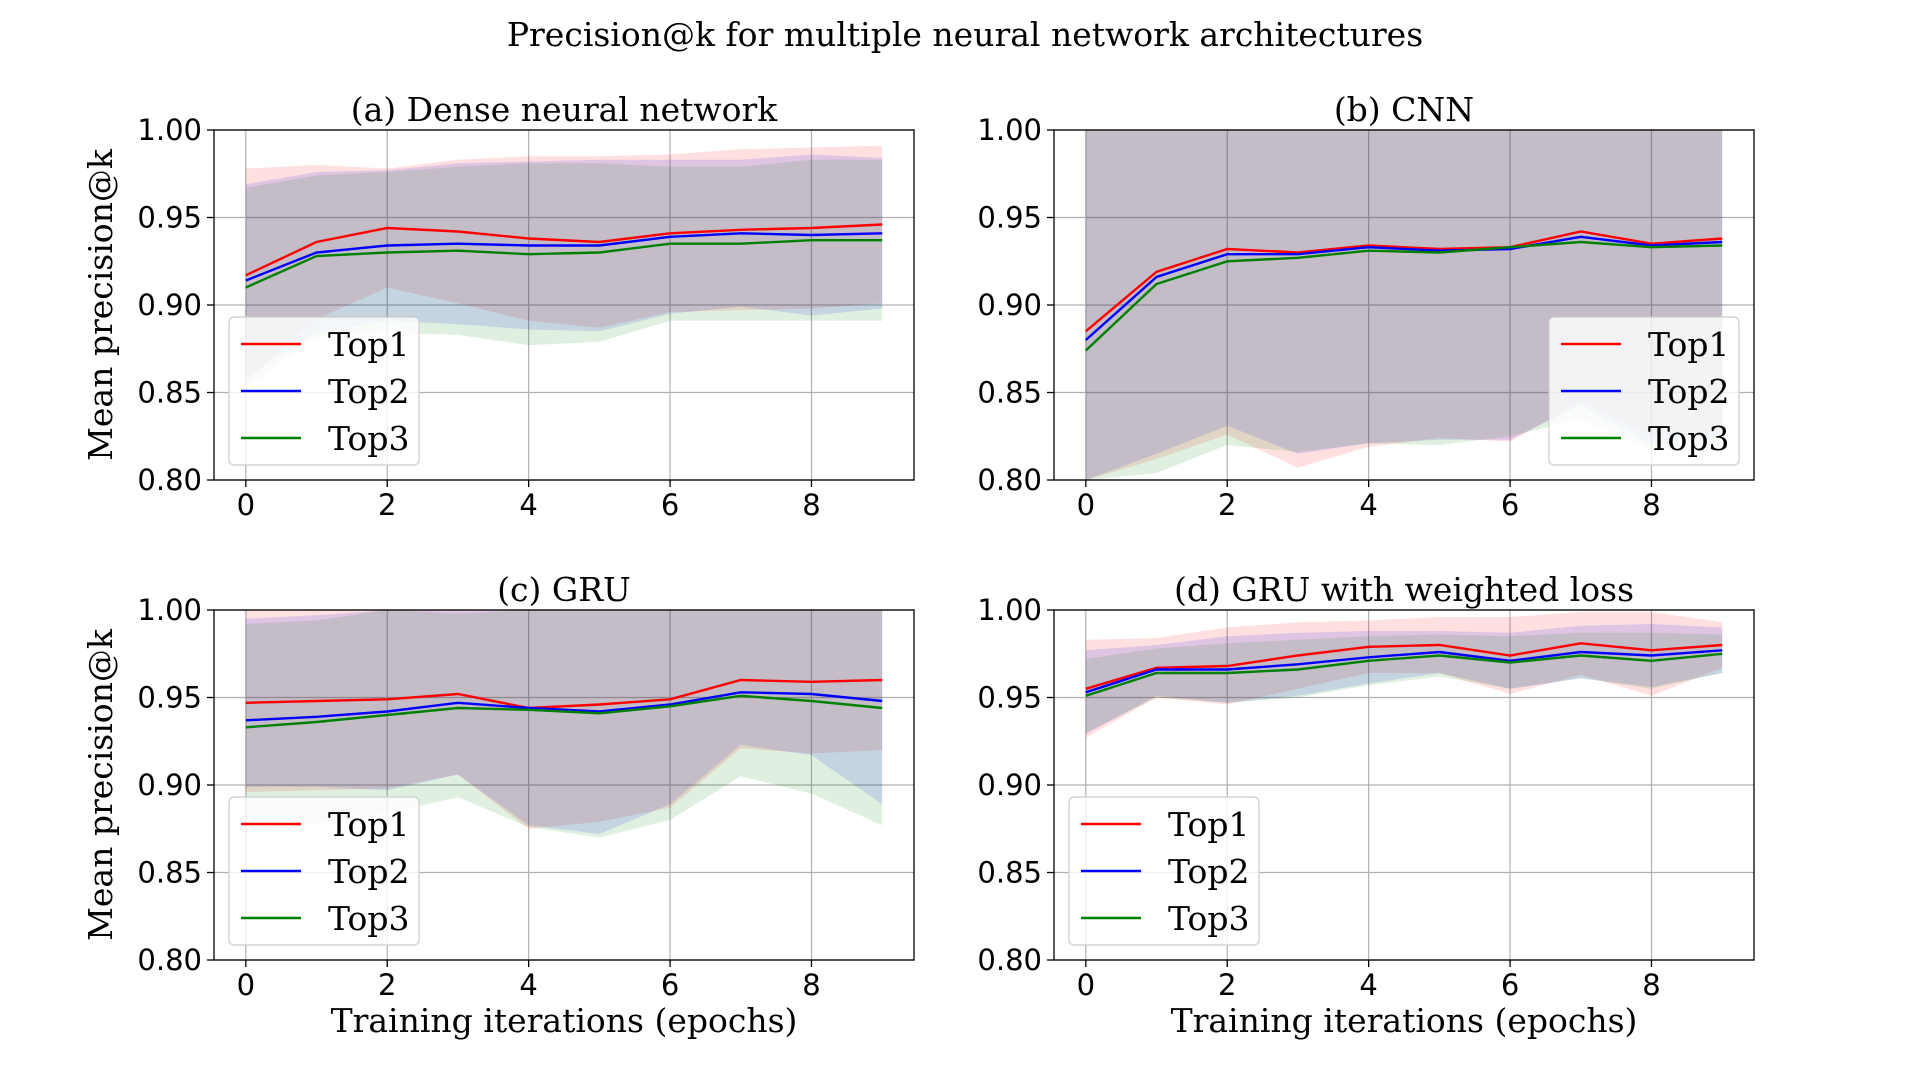 This screenshot has width=1920, height=1065. I want to click on panel-2-legend-label-top3: Top3, so click(1688, 438).